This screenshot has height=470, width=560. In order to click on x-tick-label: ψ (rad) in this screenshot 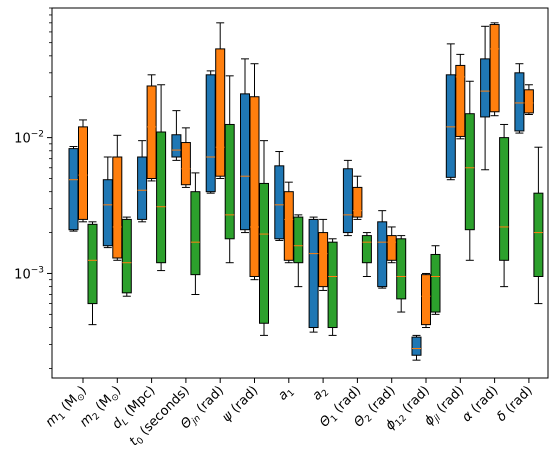, I will do `click(240, 404)`.